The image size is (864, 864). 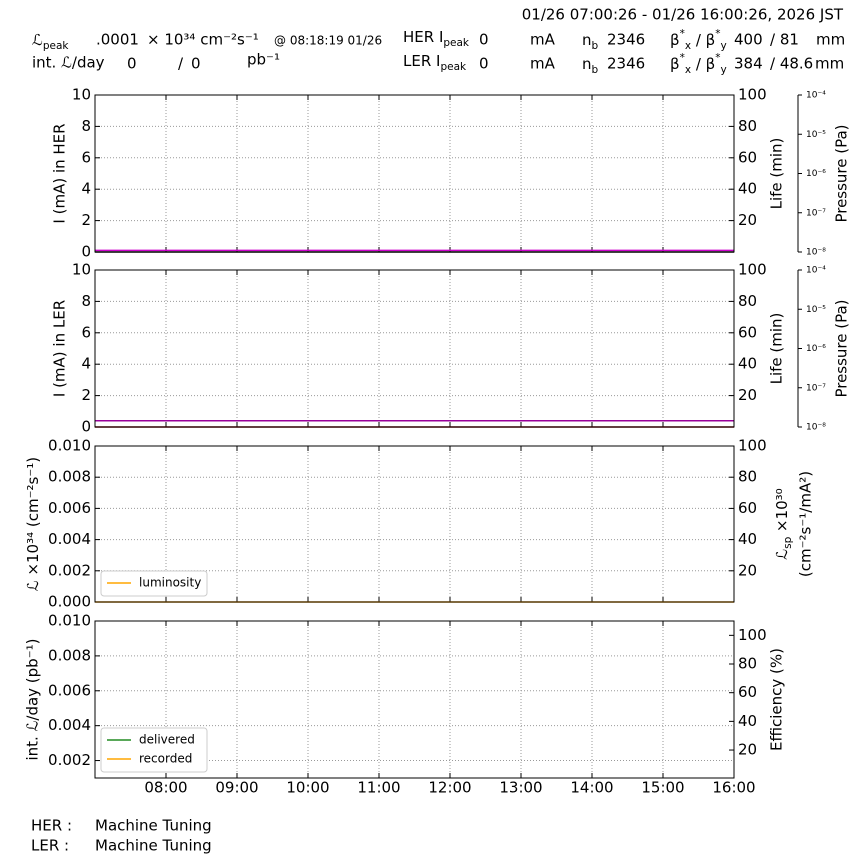 I want to click on ler-current: 0, so click(x=484, y=64).